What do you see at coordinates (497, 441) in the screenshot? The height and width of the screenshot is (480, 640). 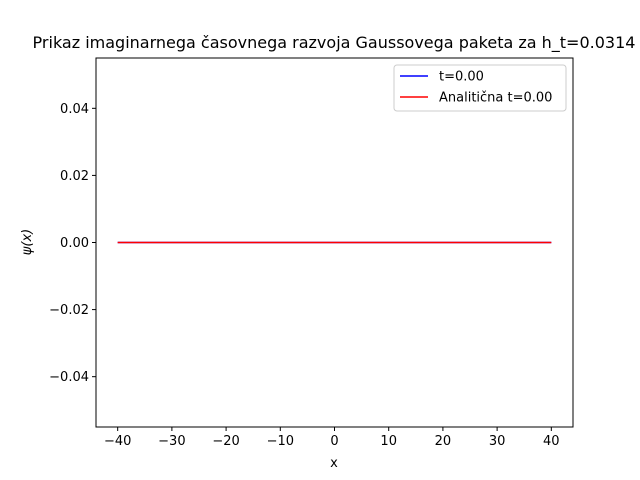 I see `x-tick-label: 30` at bounding box center [497, 441].